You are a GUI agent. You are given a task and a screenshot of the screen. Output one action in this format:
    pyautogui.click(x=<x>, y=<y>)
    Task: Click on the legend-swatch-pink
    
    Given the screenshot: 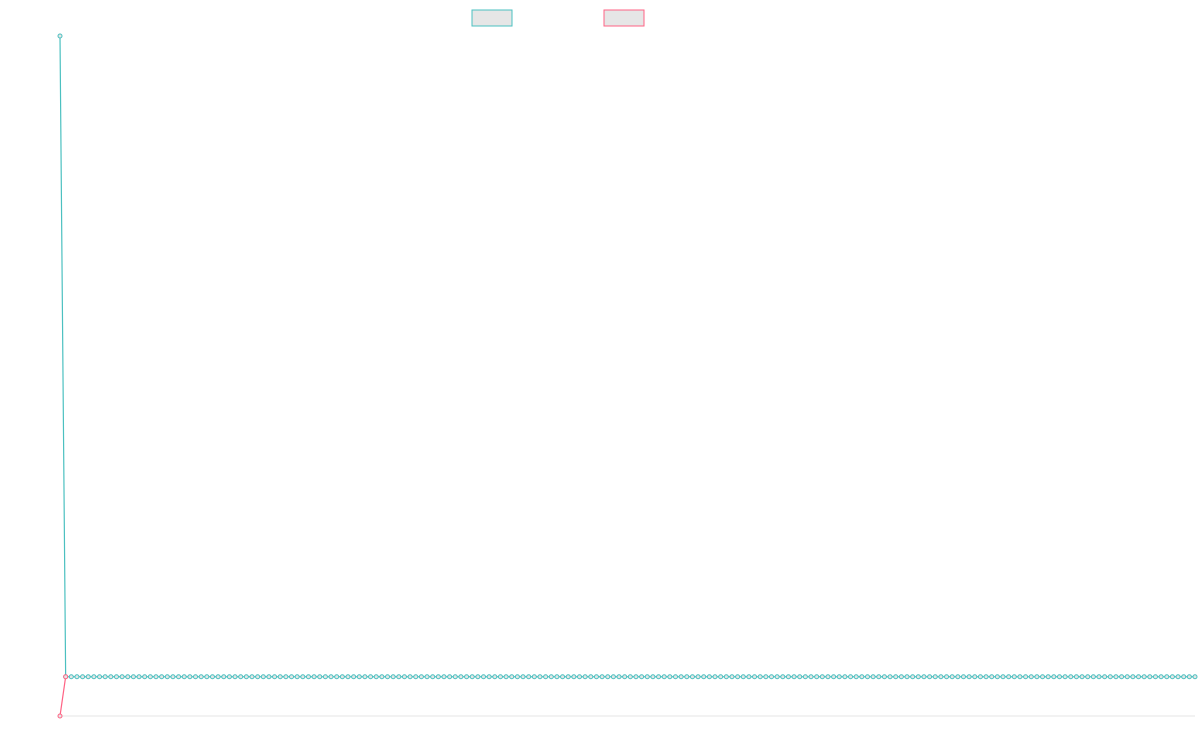 What is the action you would take?
    pyautogui.click(x=624, y=18)
    